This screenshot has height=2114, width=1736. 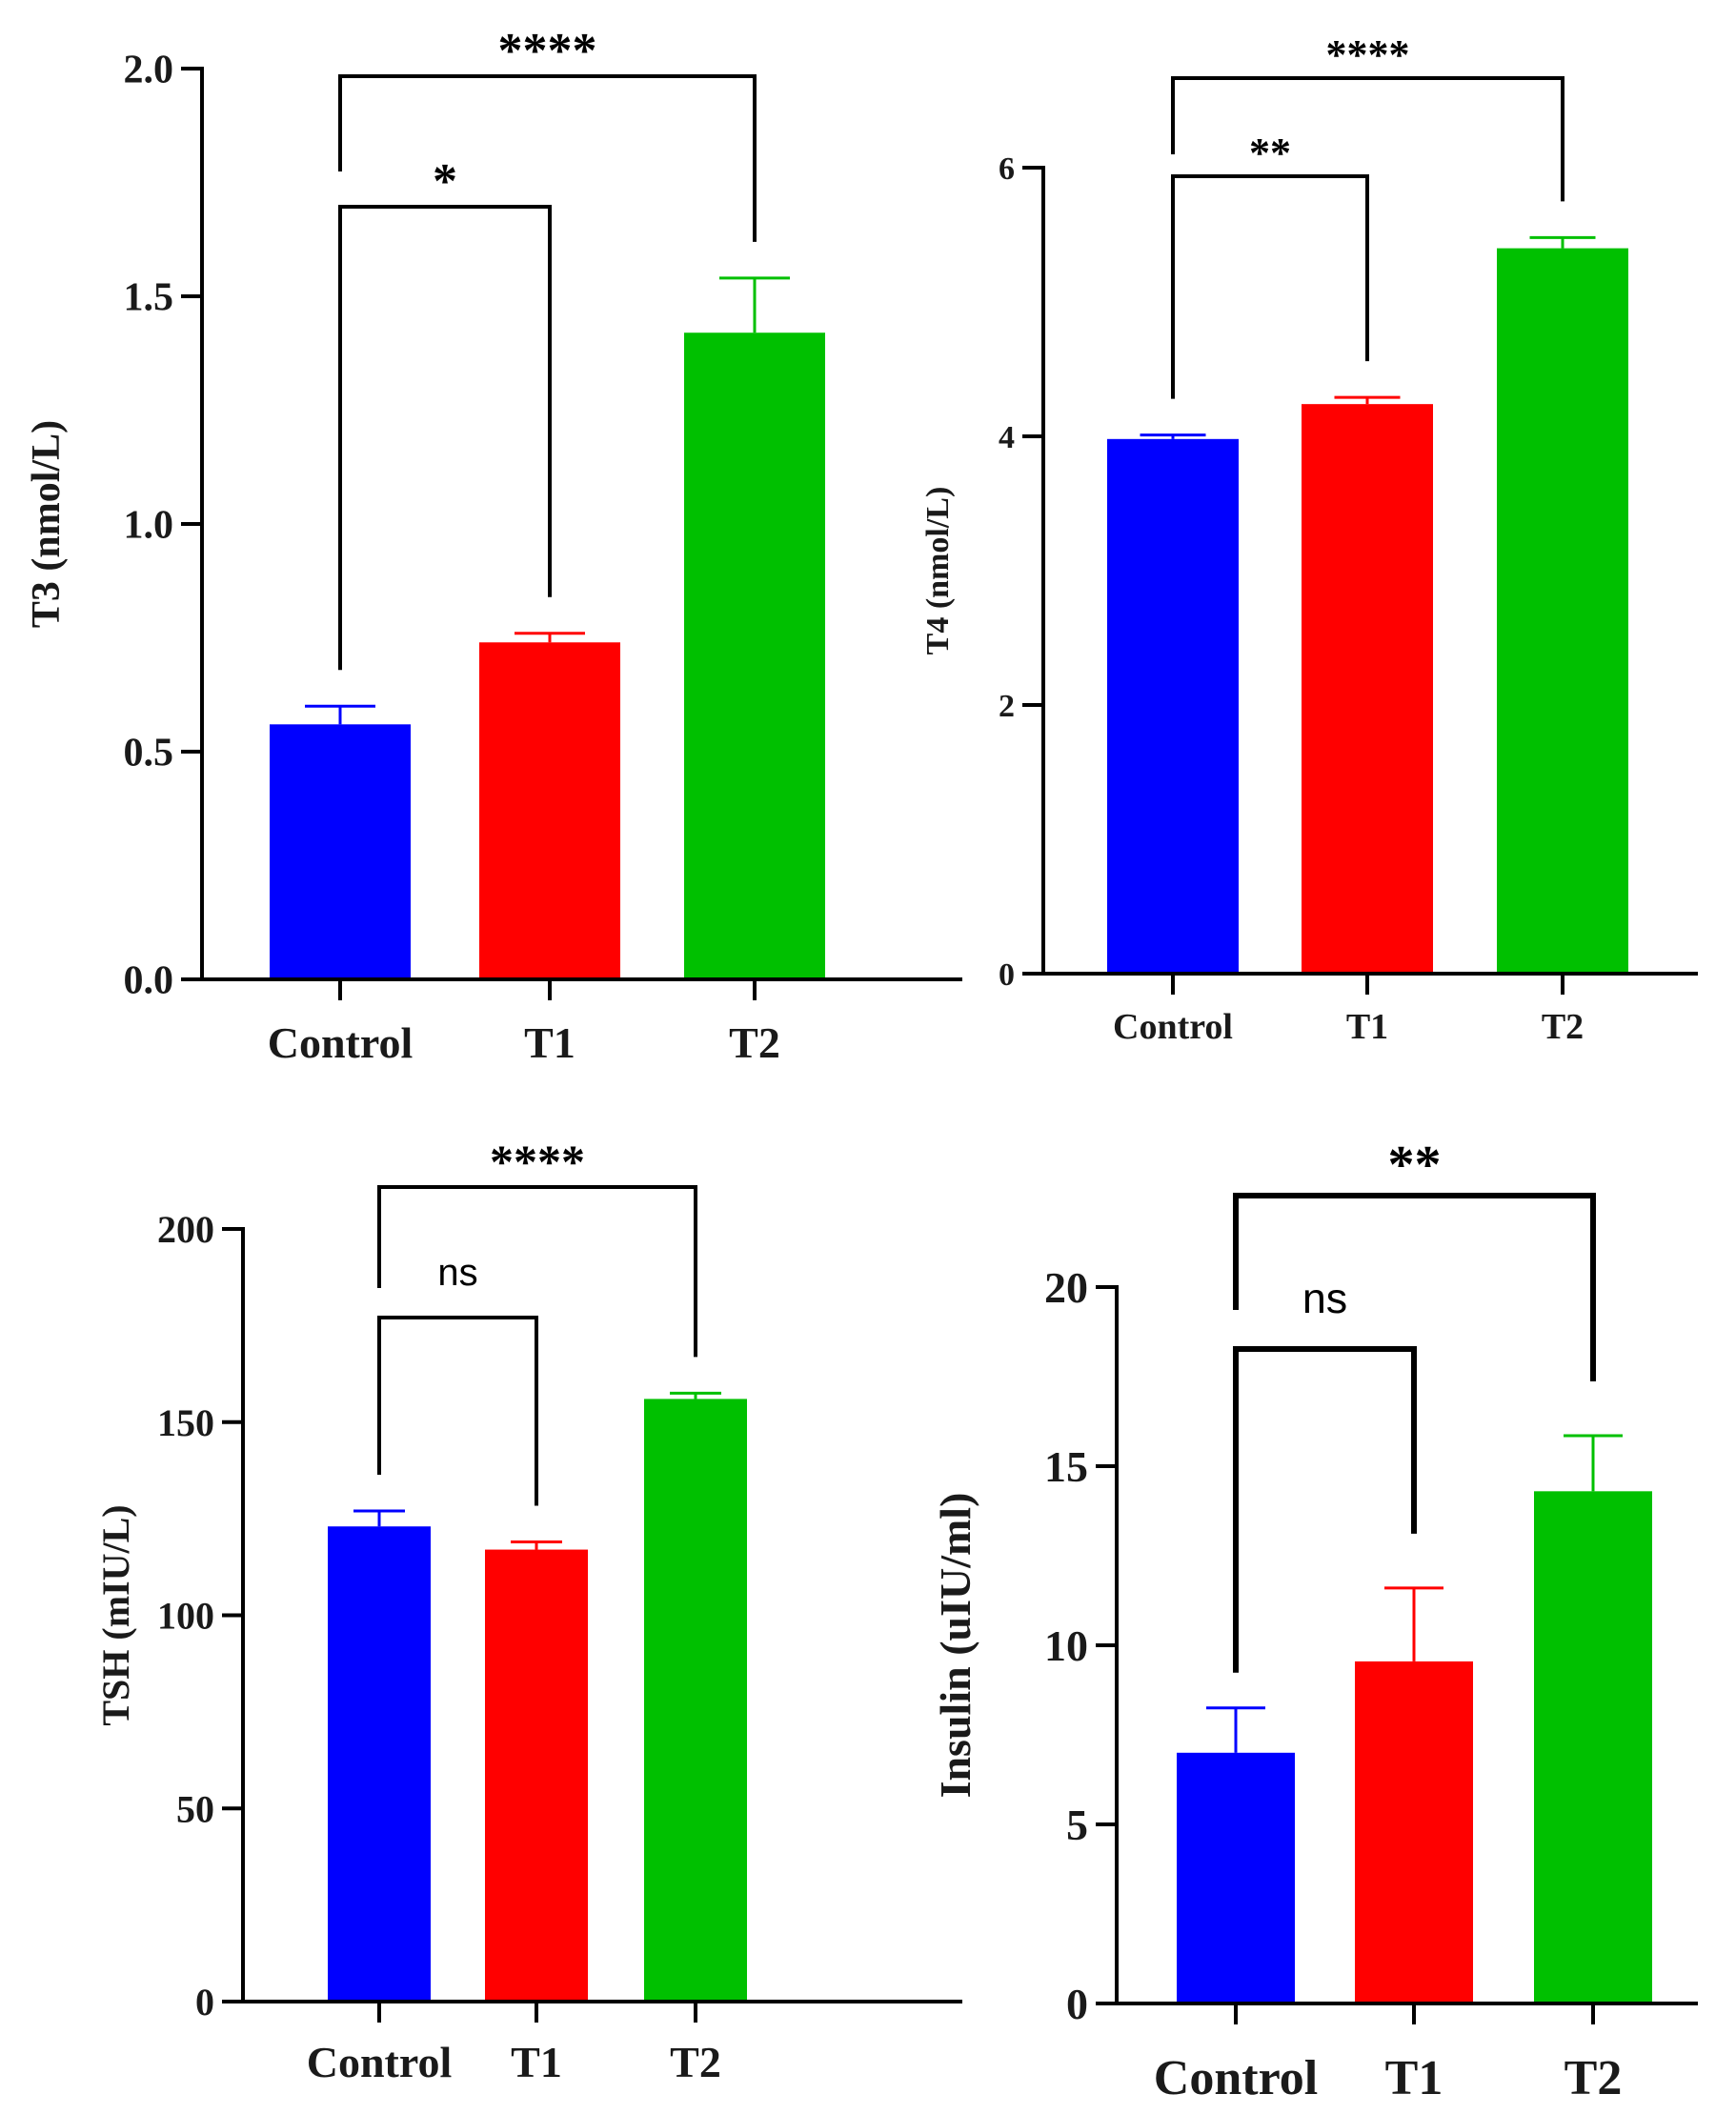 I want to click on insulin-significance-label: ns, so click(x=1324, y=1298).